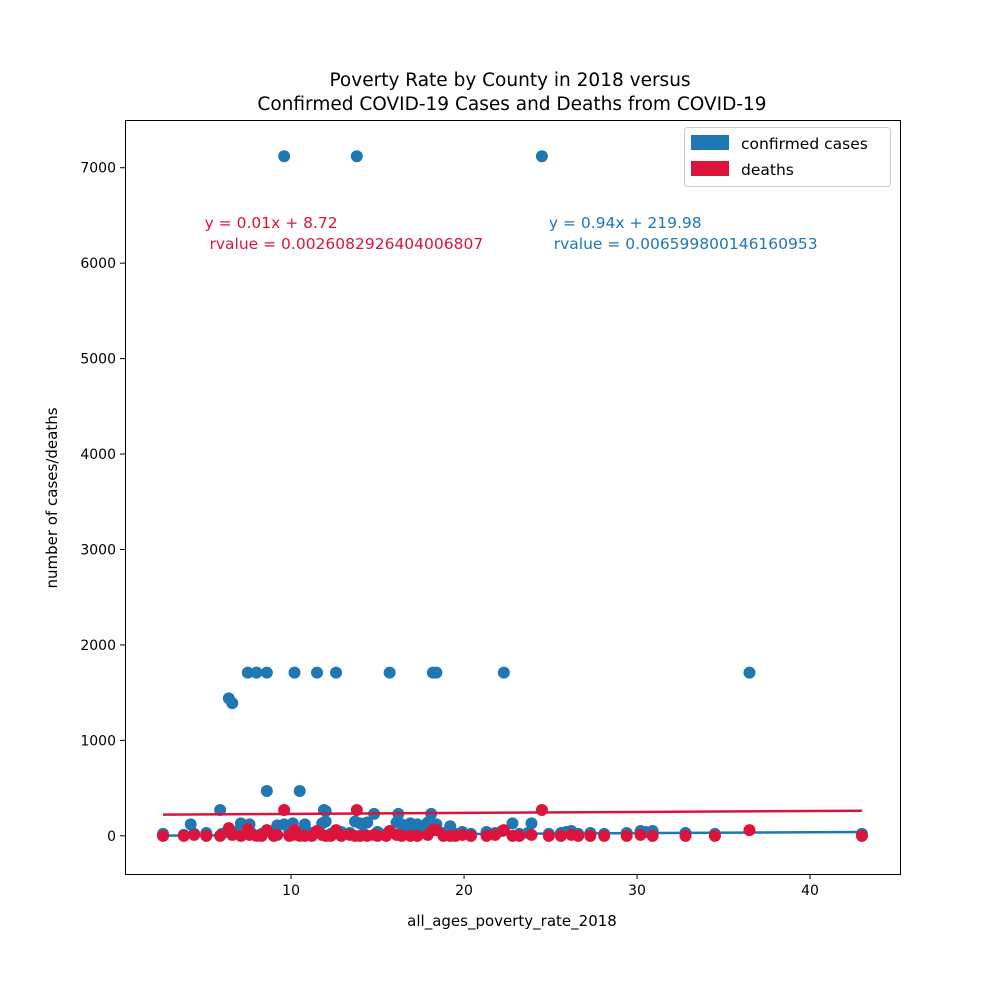 This screenshot has height=1000, width=1000. Describe the element at coordinates (512, 812) in the screenshot. I see `regression-line-deaths` at that location.